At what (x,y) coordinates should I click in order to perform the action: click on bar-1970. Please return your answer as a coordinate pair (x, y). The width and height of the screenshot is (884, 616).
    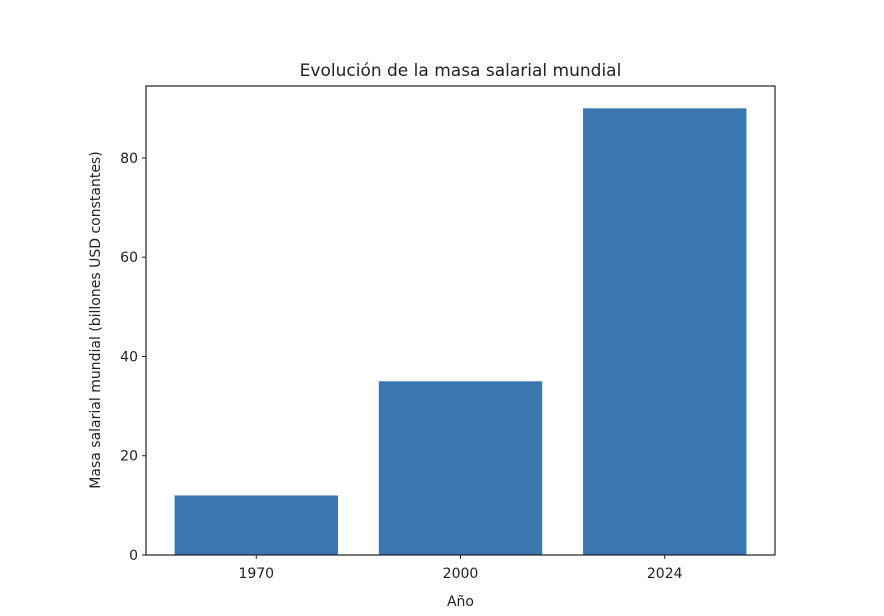
    Looking at the image, I should click on (256, 525).